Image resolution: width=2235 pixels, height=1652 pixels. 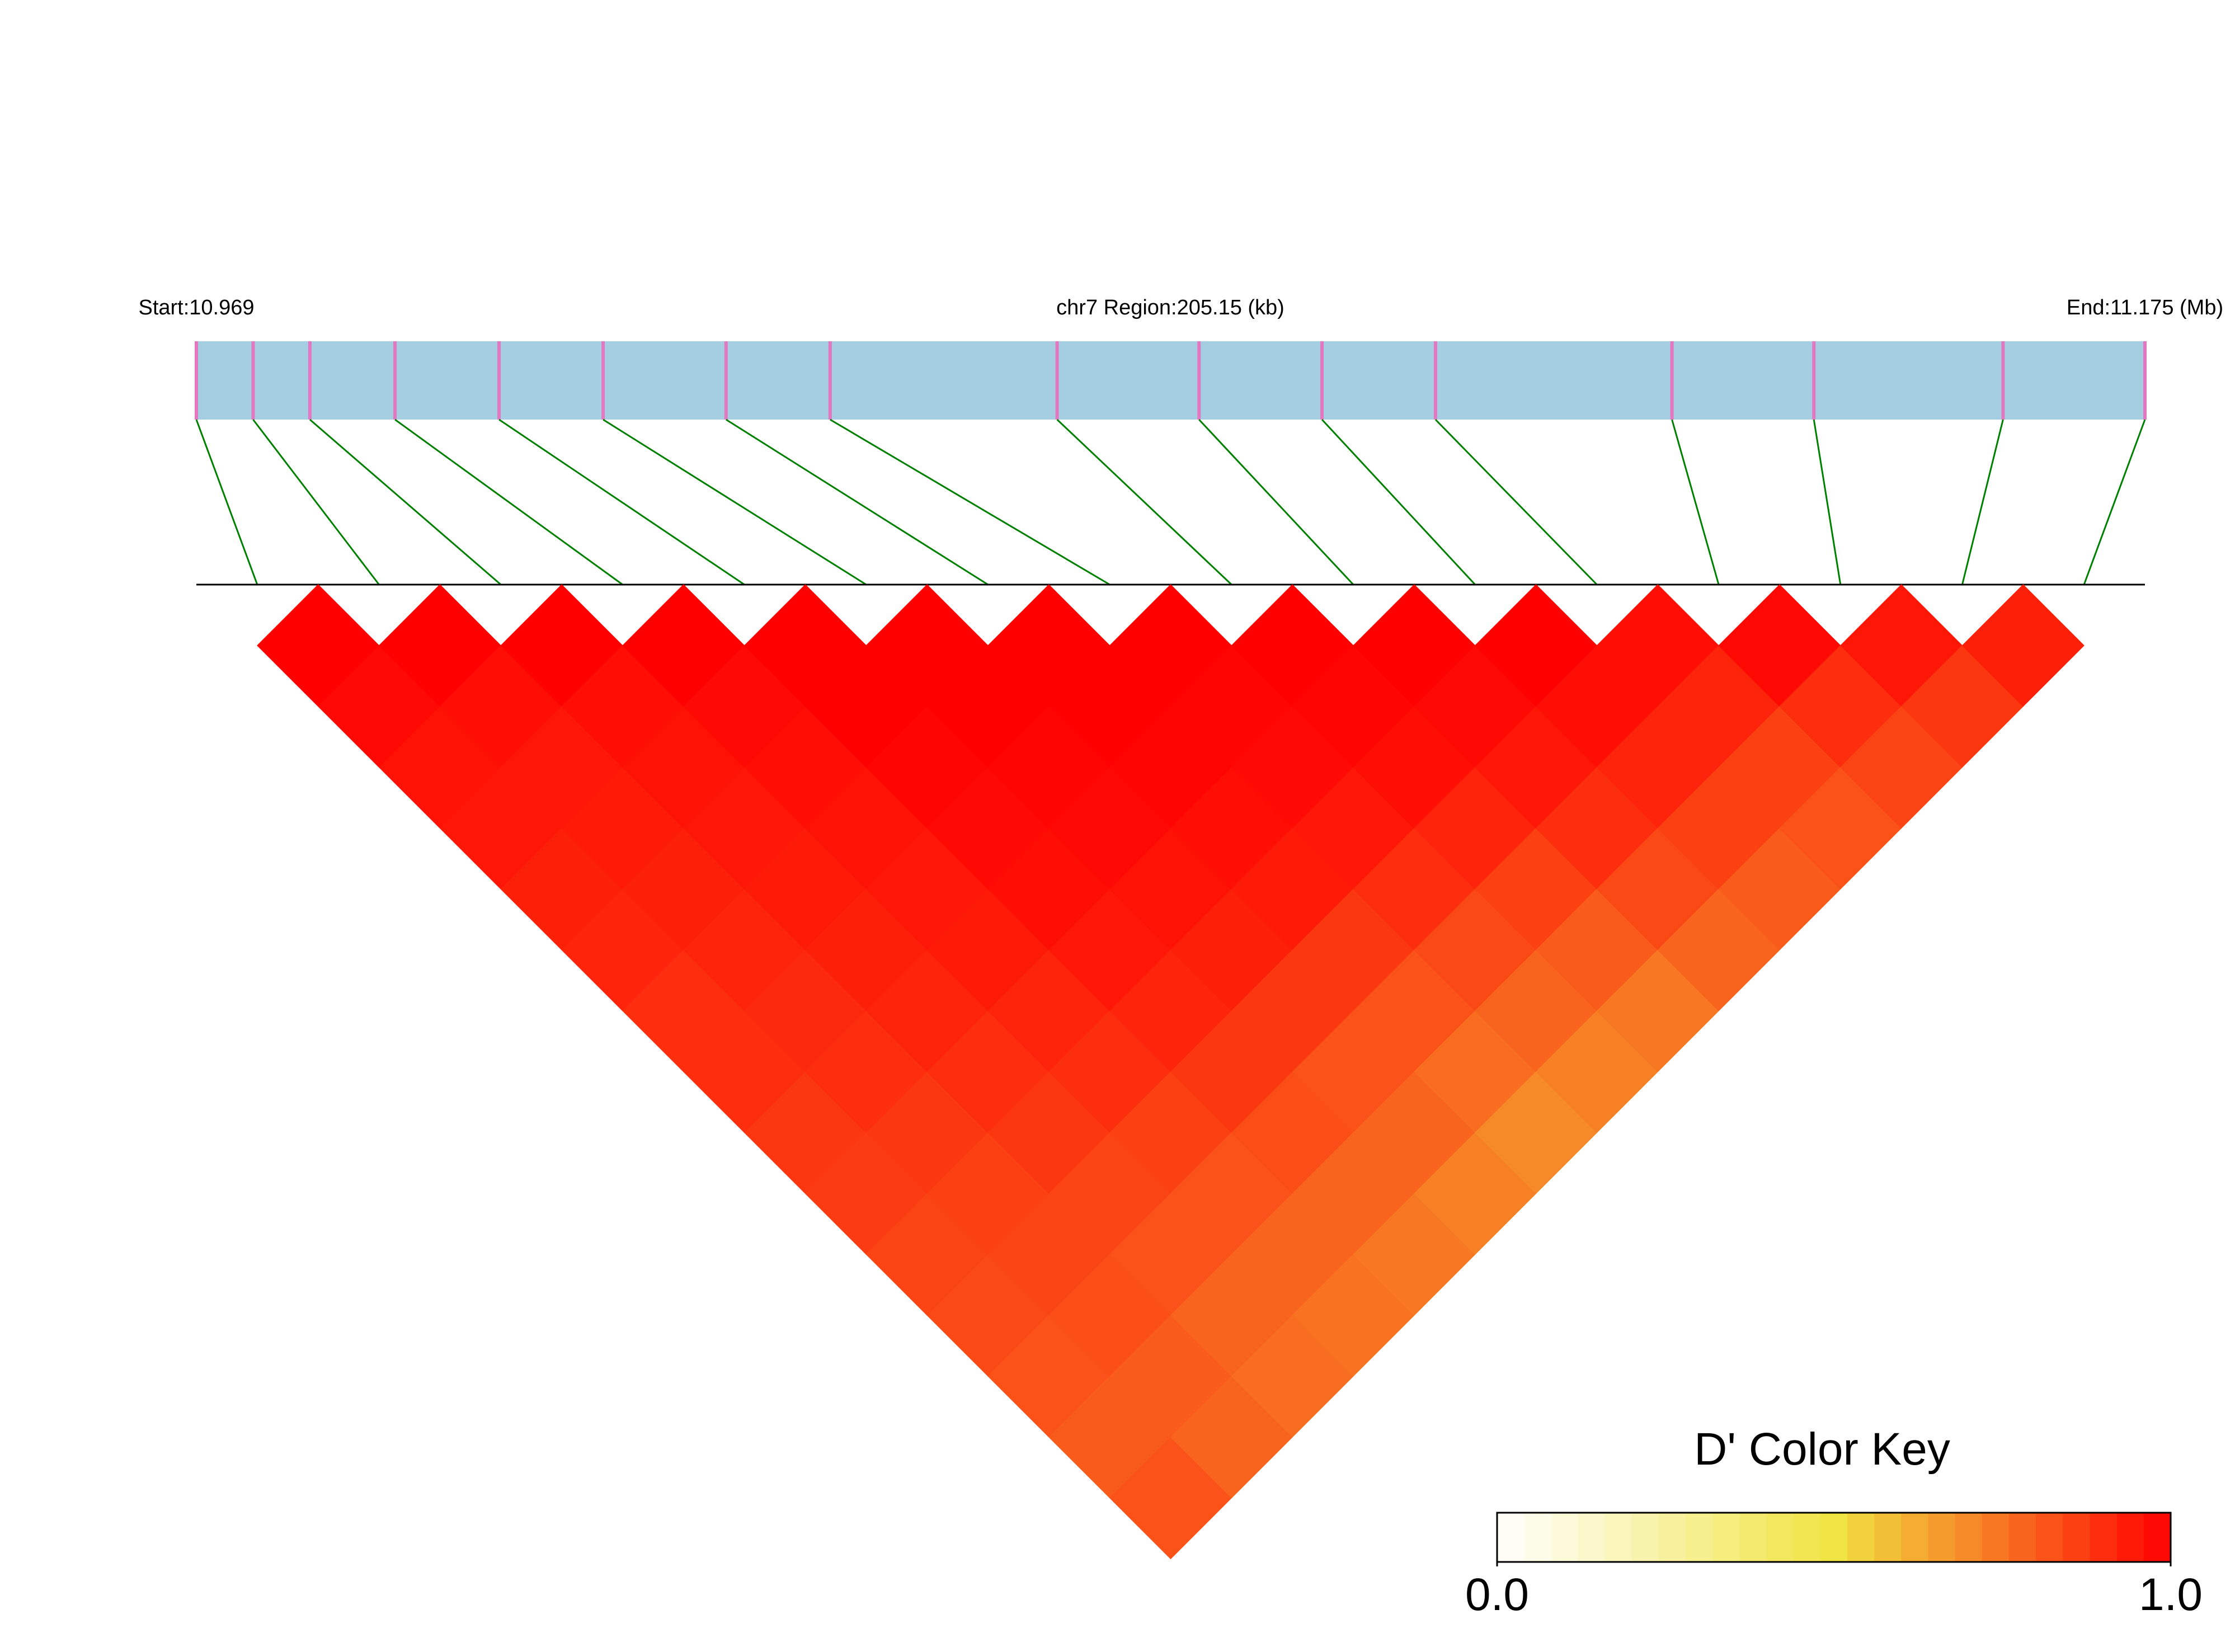 I want to click on key-tick-label: 0.0, so click(x=1497, y=1595).